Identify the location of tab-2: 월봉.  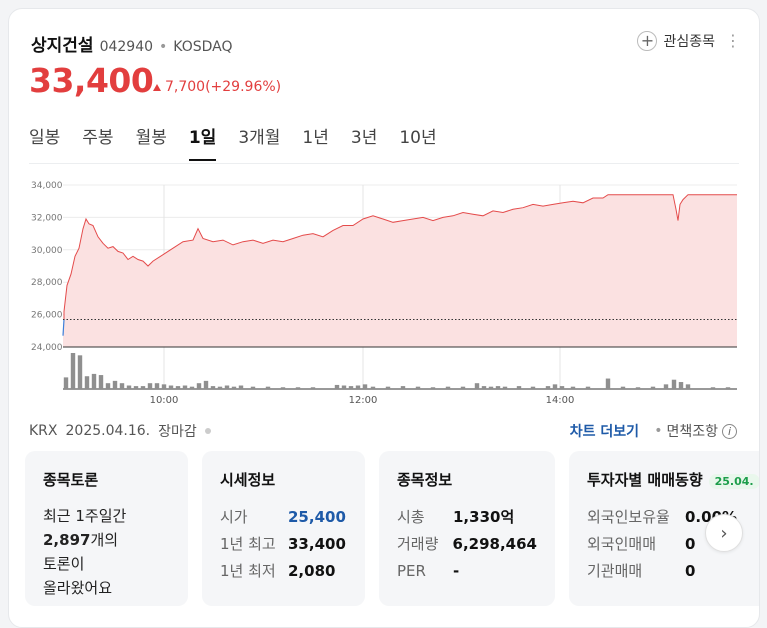
(151, 138).